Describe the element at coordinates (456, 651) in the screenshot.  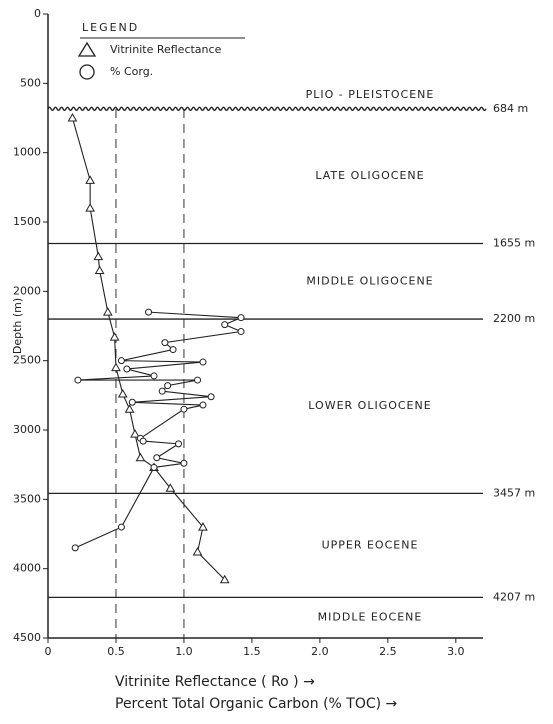
I see `x-tick-label: 3.0` at that location.